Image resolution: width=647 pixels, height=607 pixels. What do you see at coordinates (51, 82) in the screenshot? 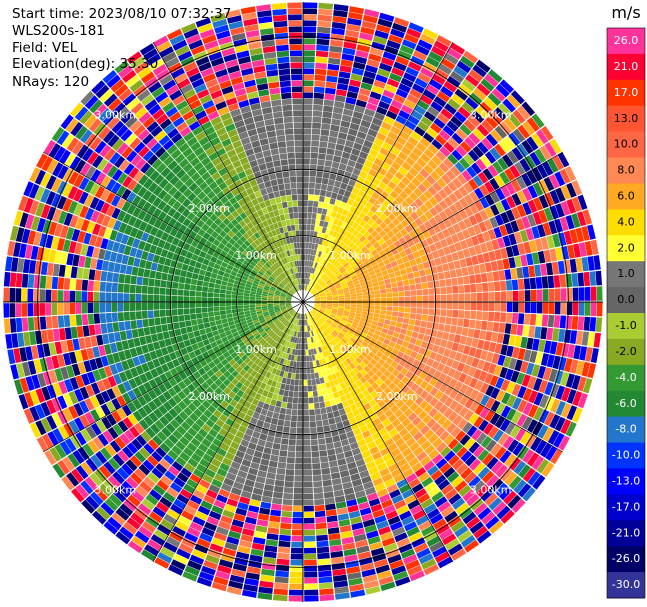
I see `nrays-label: NRays: 120` at bounding box center [51, 82].